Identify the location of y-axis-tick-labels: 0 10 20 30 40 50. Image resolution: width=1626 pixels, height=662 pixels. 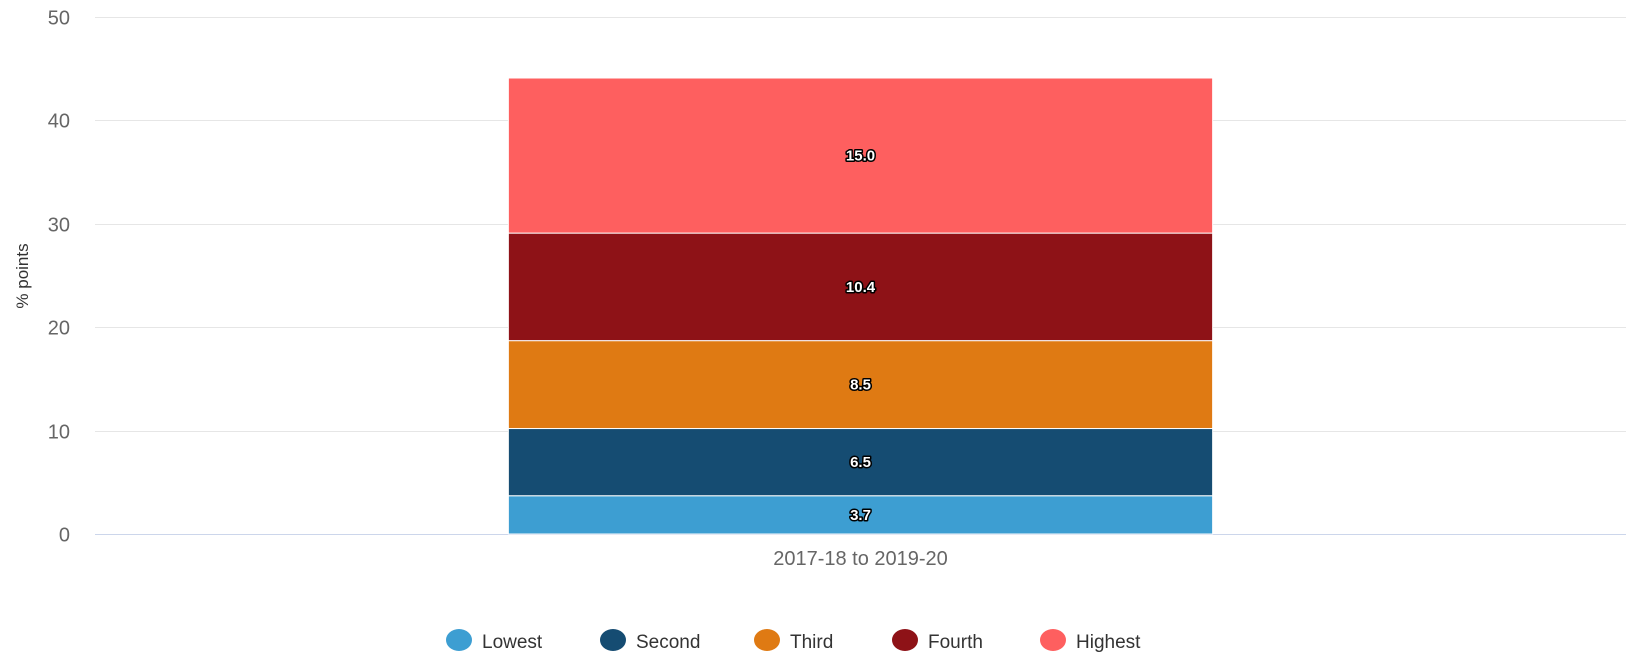
(59, 277).